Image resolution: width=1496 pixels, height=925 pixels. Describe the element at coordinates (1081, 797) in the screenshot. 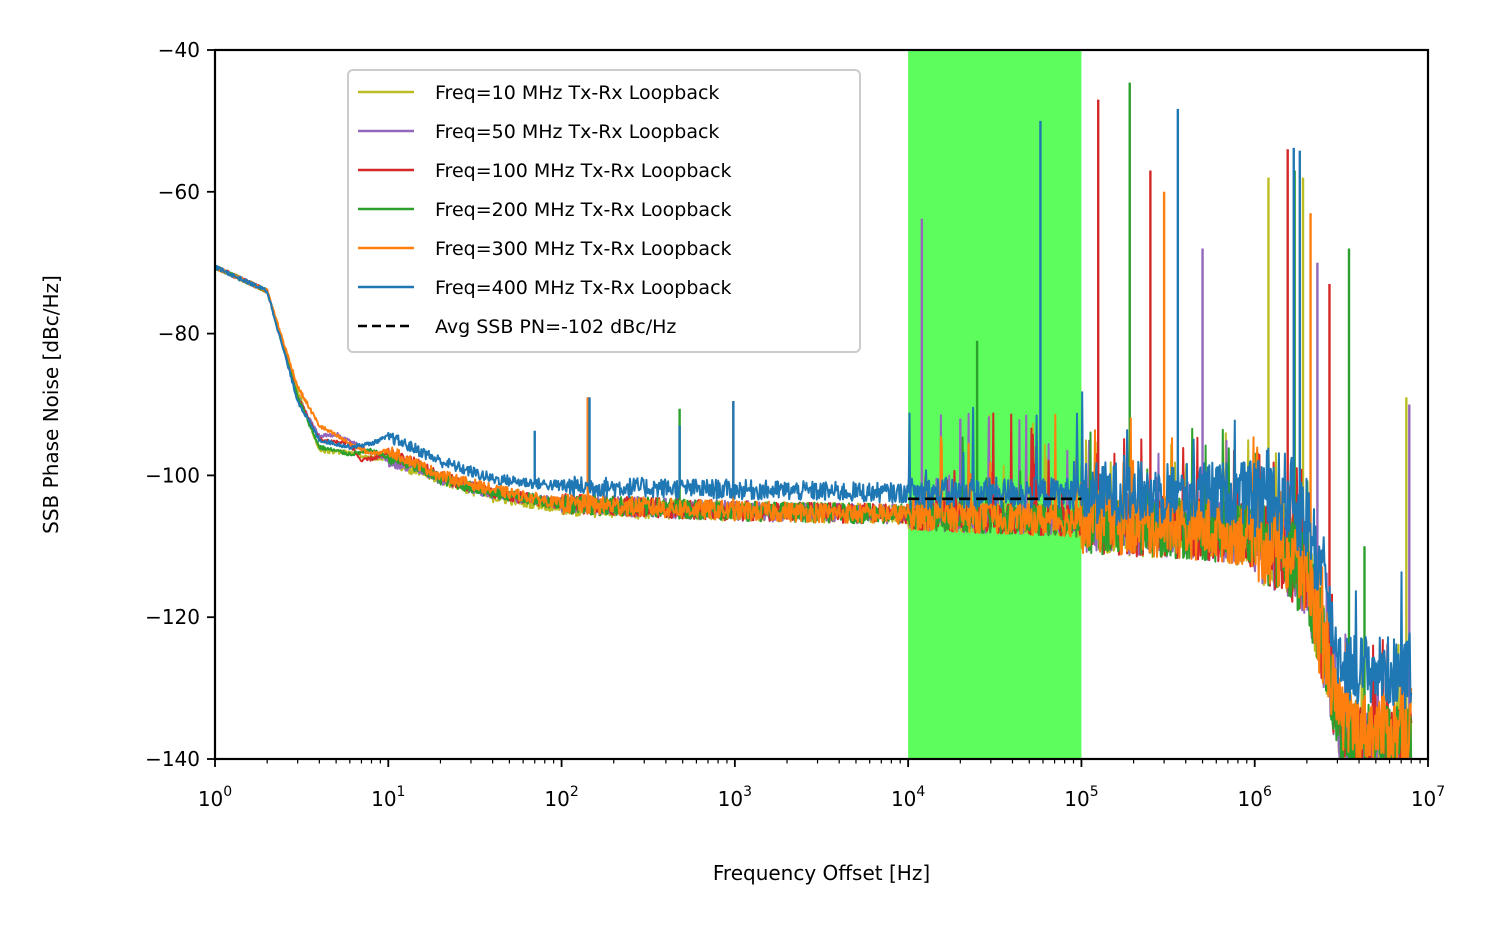

I see `x-tick-label: 10⁵` at that location.